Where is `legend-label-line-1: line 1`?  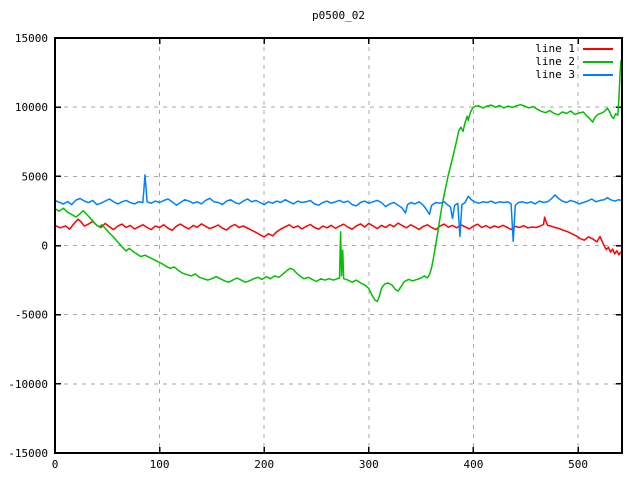 legend-label-line-1: line 1 is located at coordinates (555, 48).